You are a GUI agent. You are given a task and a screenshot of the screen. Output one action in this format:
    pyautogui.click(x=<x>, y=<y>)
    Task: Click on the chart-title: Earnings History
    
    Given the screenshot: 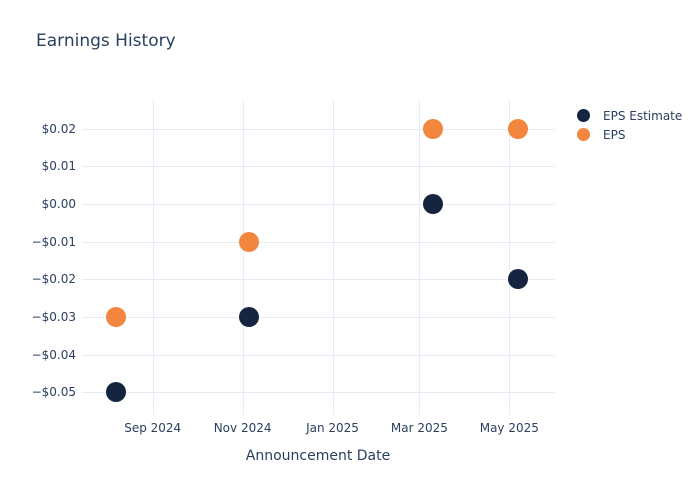 What is the action you would take?
    pyautogui.click(x=106, y=41)
    